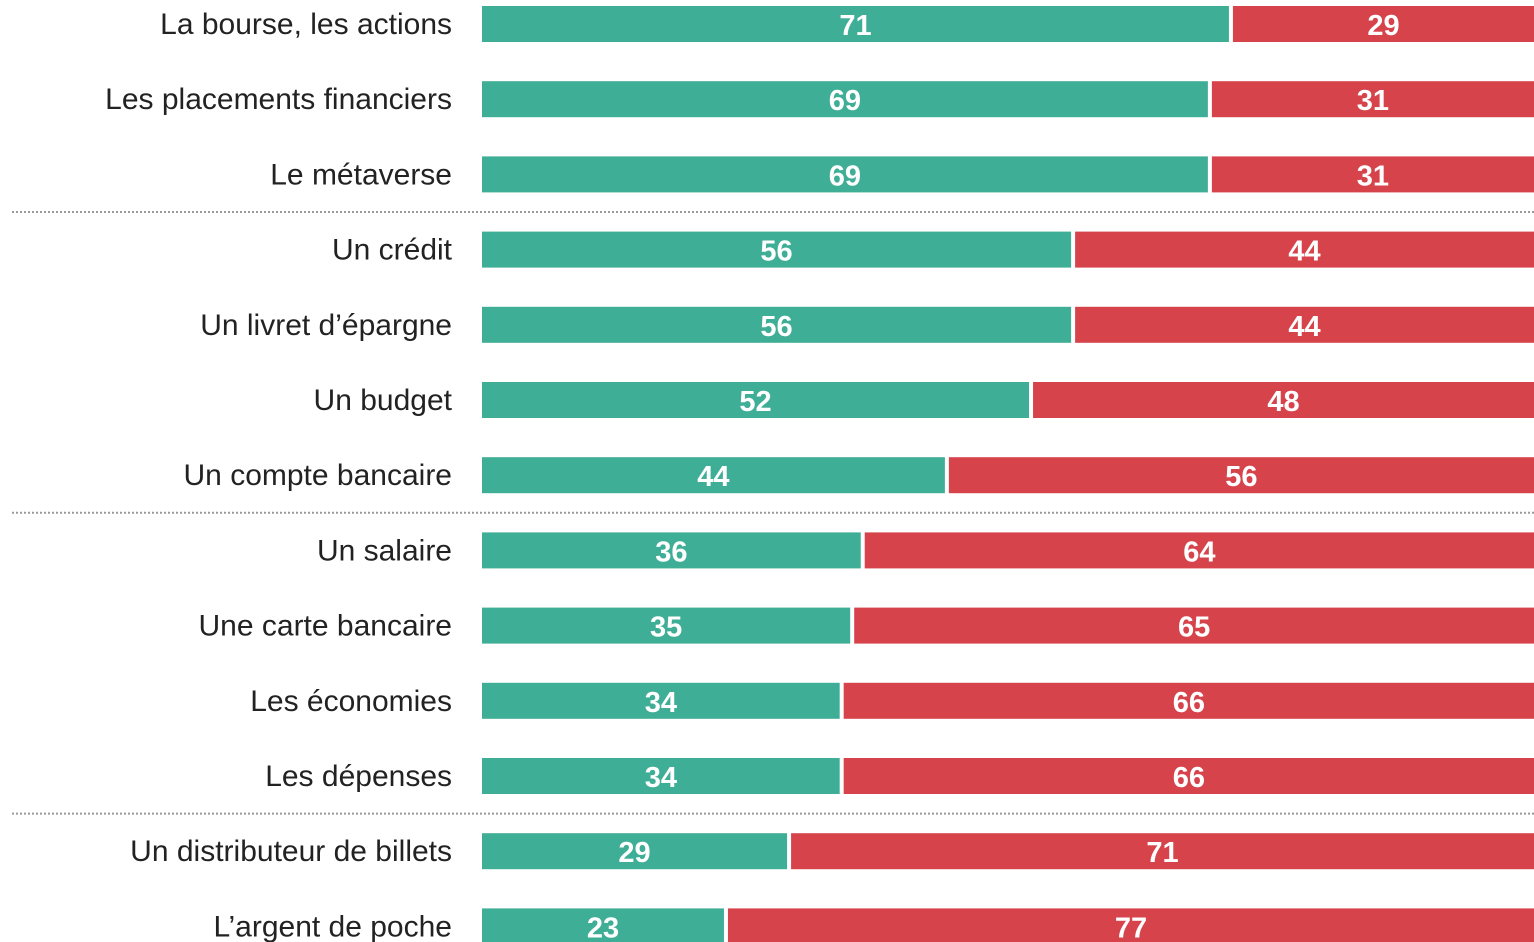  Describe the element at coordinates (318, 475) in the screenshot. I see `category-label: Un compte bancaire` at that location.